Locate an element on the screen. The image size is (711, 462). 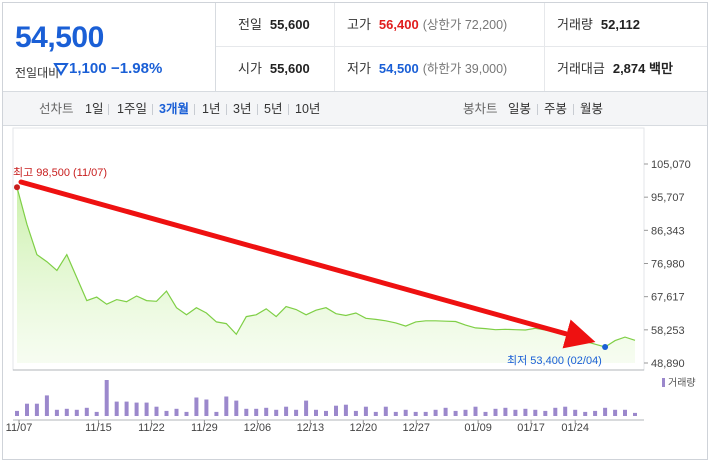
y-tick-label: 86,343 is located at coordinates (668, 231).